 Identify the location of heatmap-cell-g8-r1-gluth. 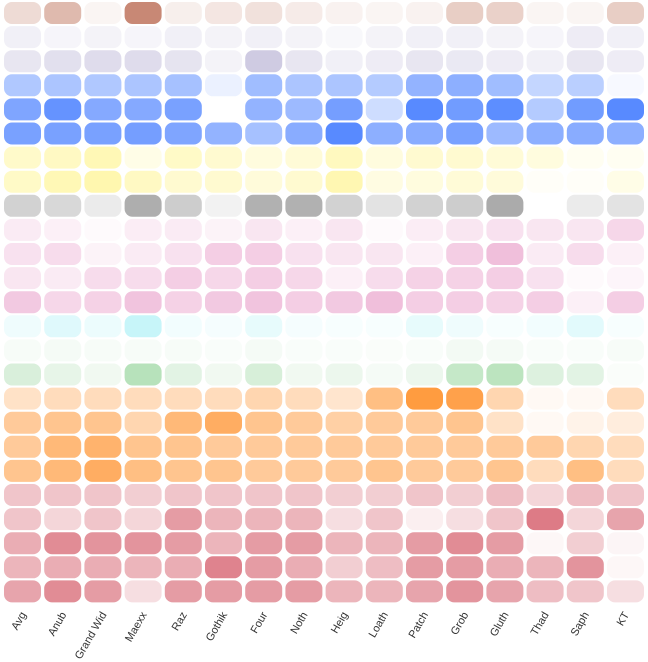
(505, 422).